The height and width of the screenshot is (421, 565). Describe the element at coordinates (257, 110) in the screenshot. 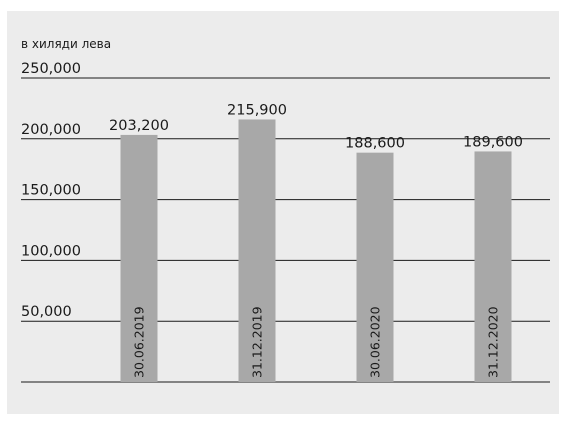

I see `value-label: 215,900` at that location.